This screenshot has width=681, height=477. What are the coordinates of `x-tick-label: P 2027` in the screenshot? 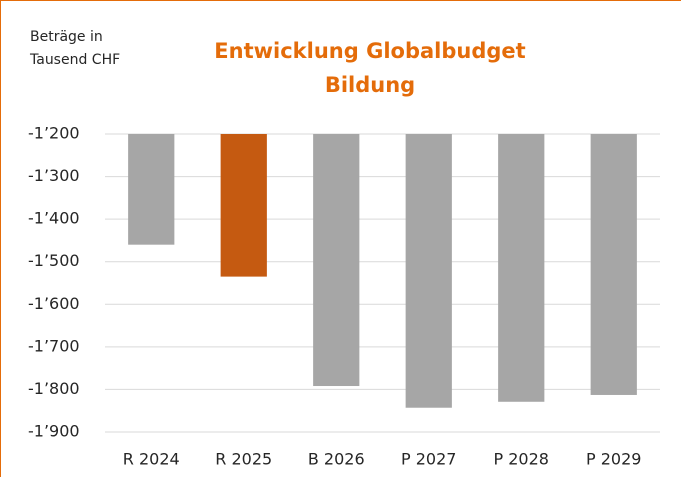 It's located at (428, 459).